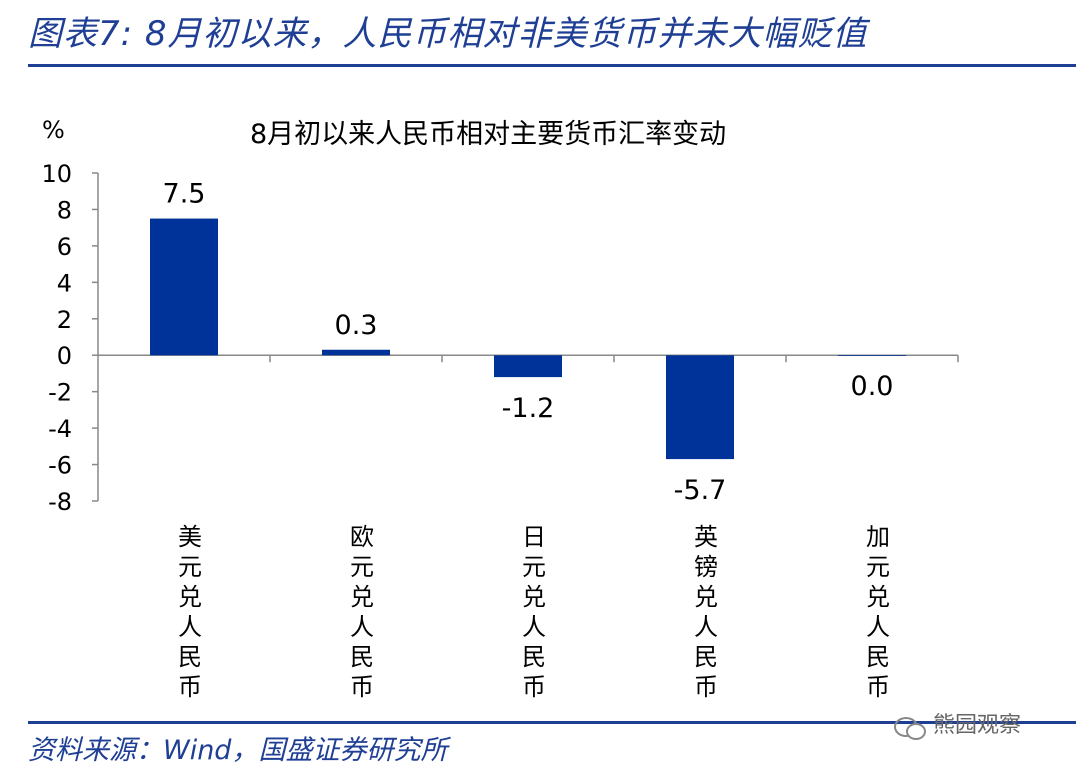 This screenshot has width=1080, height=772. Describe the element at coordinates (552, 722) in the screenshot. I see `bottom-rule` at that location.